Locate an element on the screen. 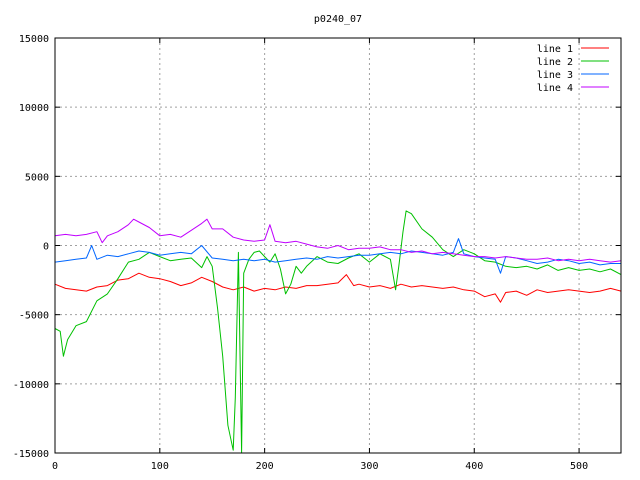  chart-title: p0240_07 is located at coordinates (338, 19).